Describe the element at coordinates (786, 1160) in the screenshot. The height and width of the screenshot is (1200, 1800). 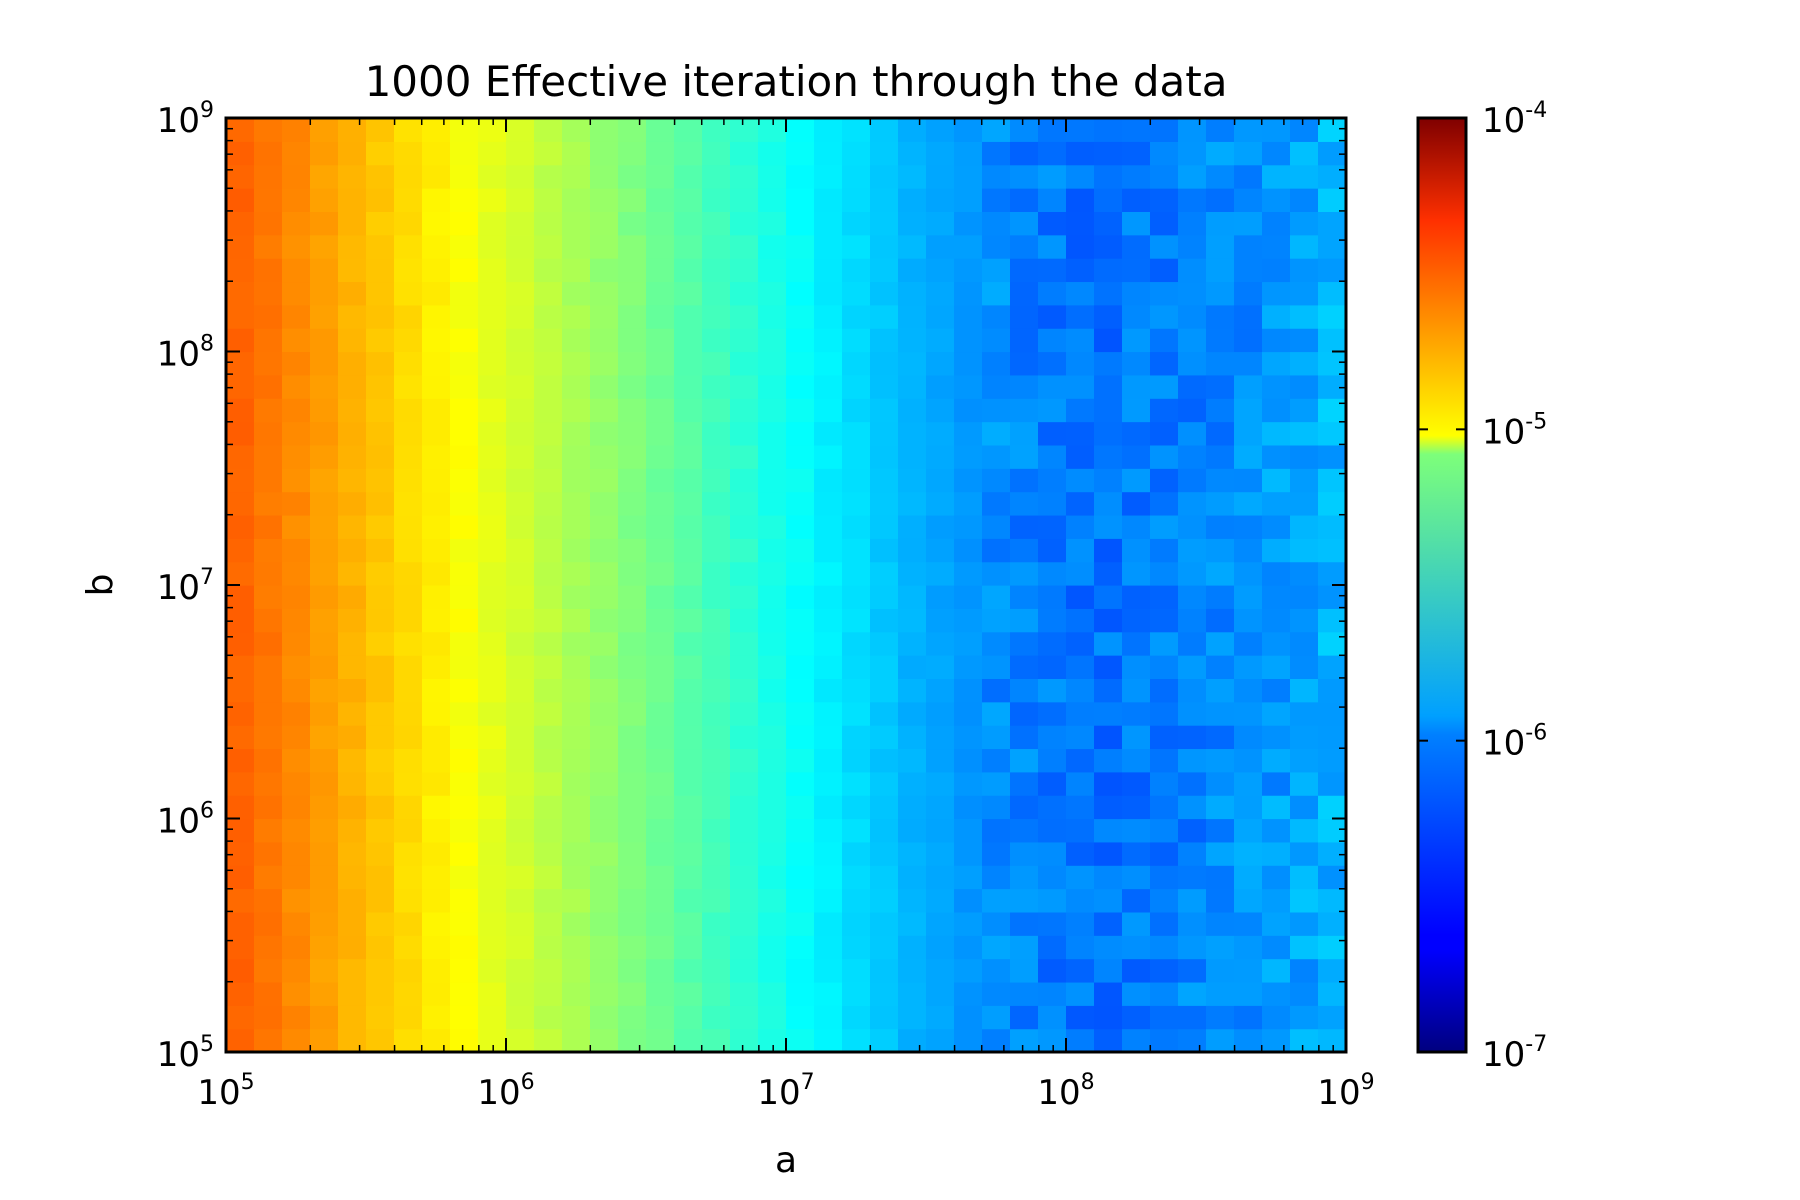
I see `x-axis-title: a` at that location.